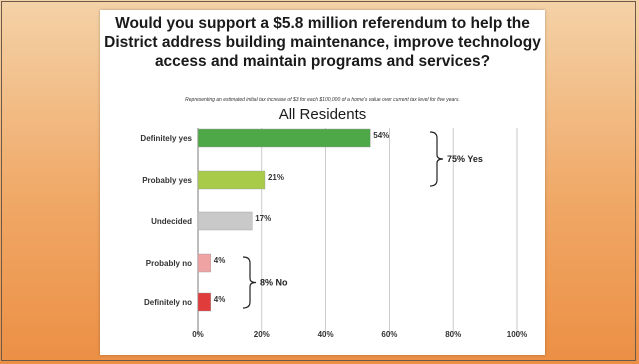  What do you see at coordinates (274, 283) in the screenshot?
I see `no-annotation-label: 8% No` at bounding box center [274, 283].